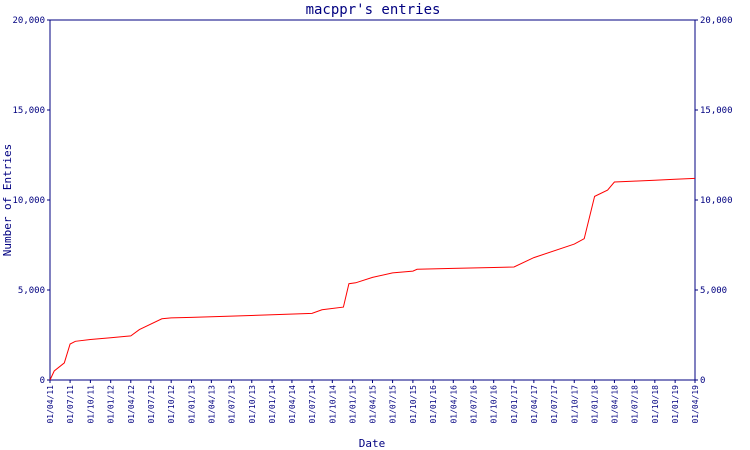  What do you see at coordinates (191, 404) in the screenshot?
I see `x-tick-label: 01/01/13` at bounding box center [191, 404].